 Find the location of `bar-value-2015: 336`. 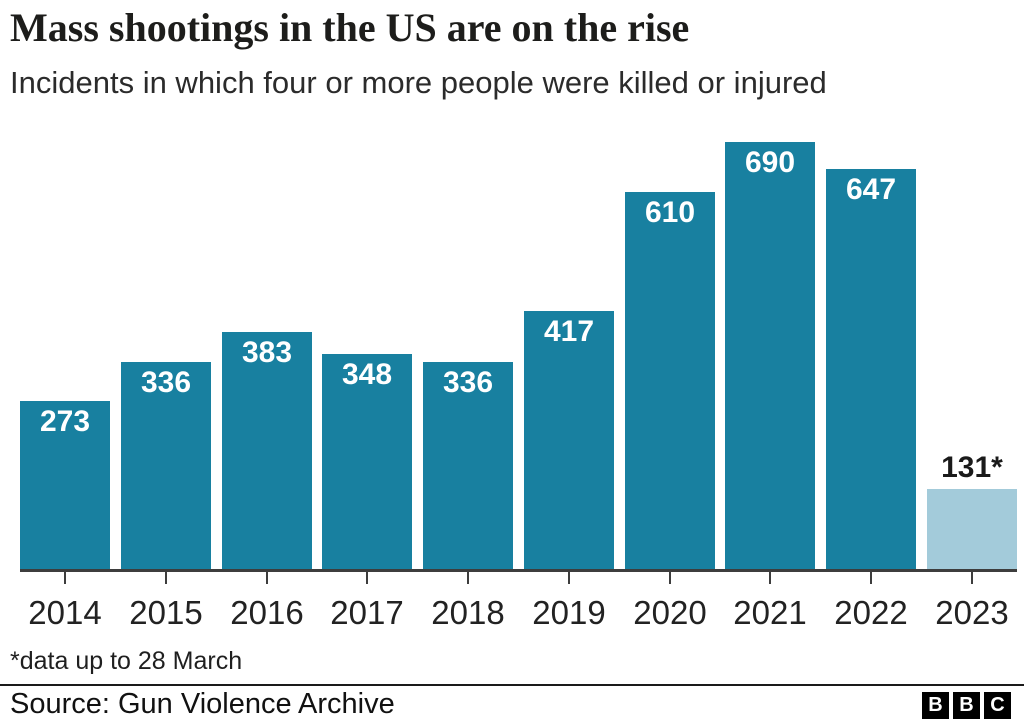

bar-value-2015: 336 is located at coordinates (166, 382).